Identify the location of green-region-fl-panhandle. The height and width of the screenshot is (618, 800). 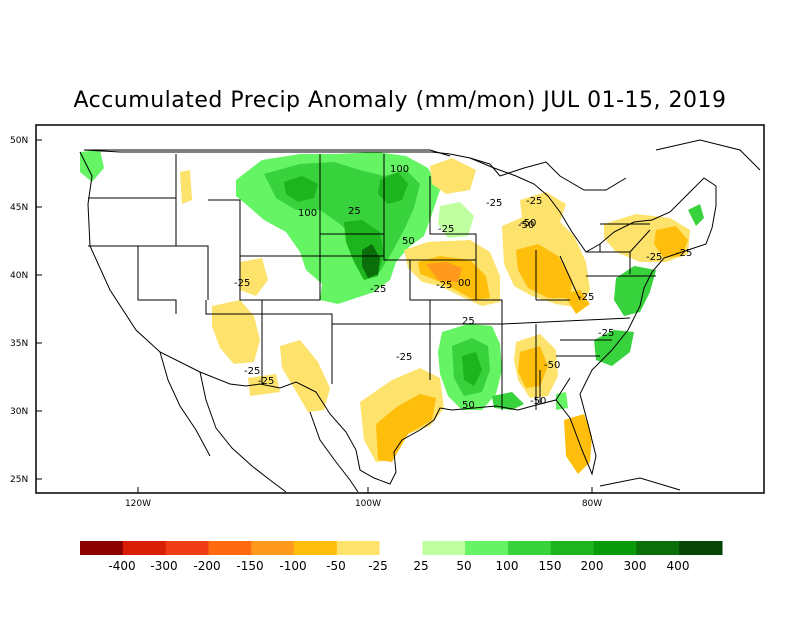
(562, 401).